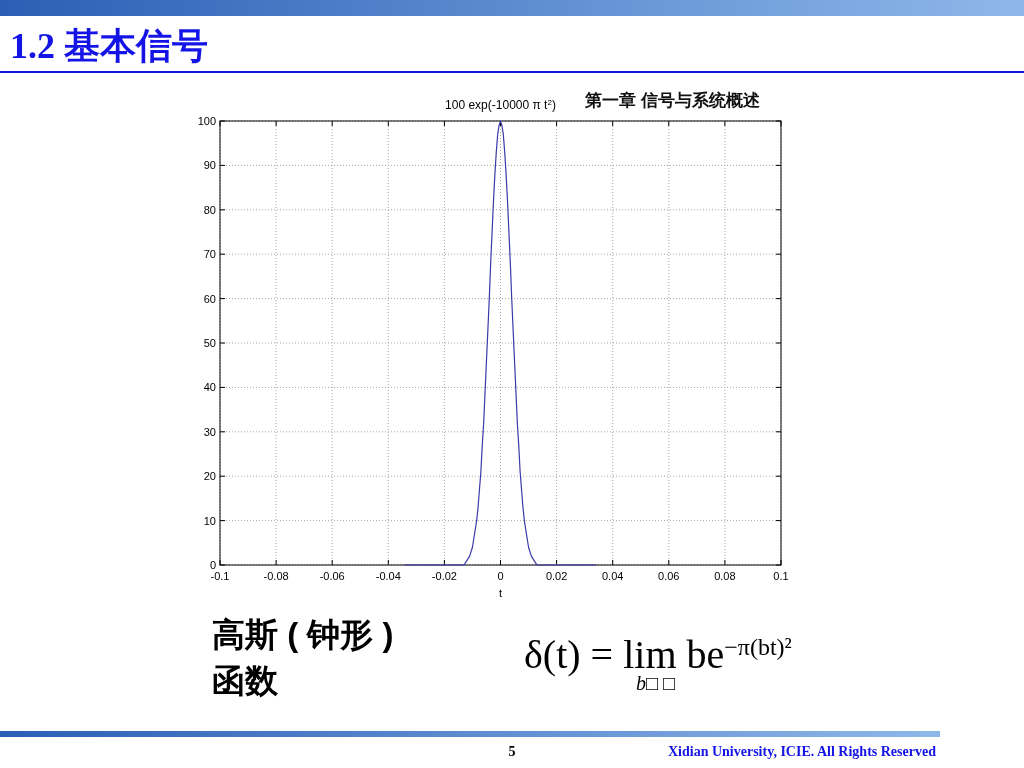  I want to click on x-tick-label: -0.04, so click(388, 576).